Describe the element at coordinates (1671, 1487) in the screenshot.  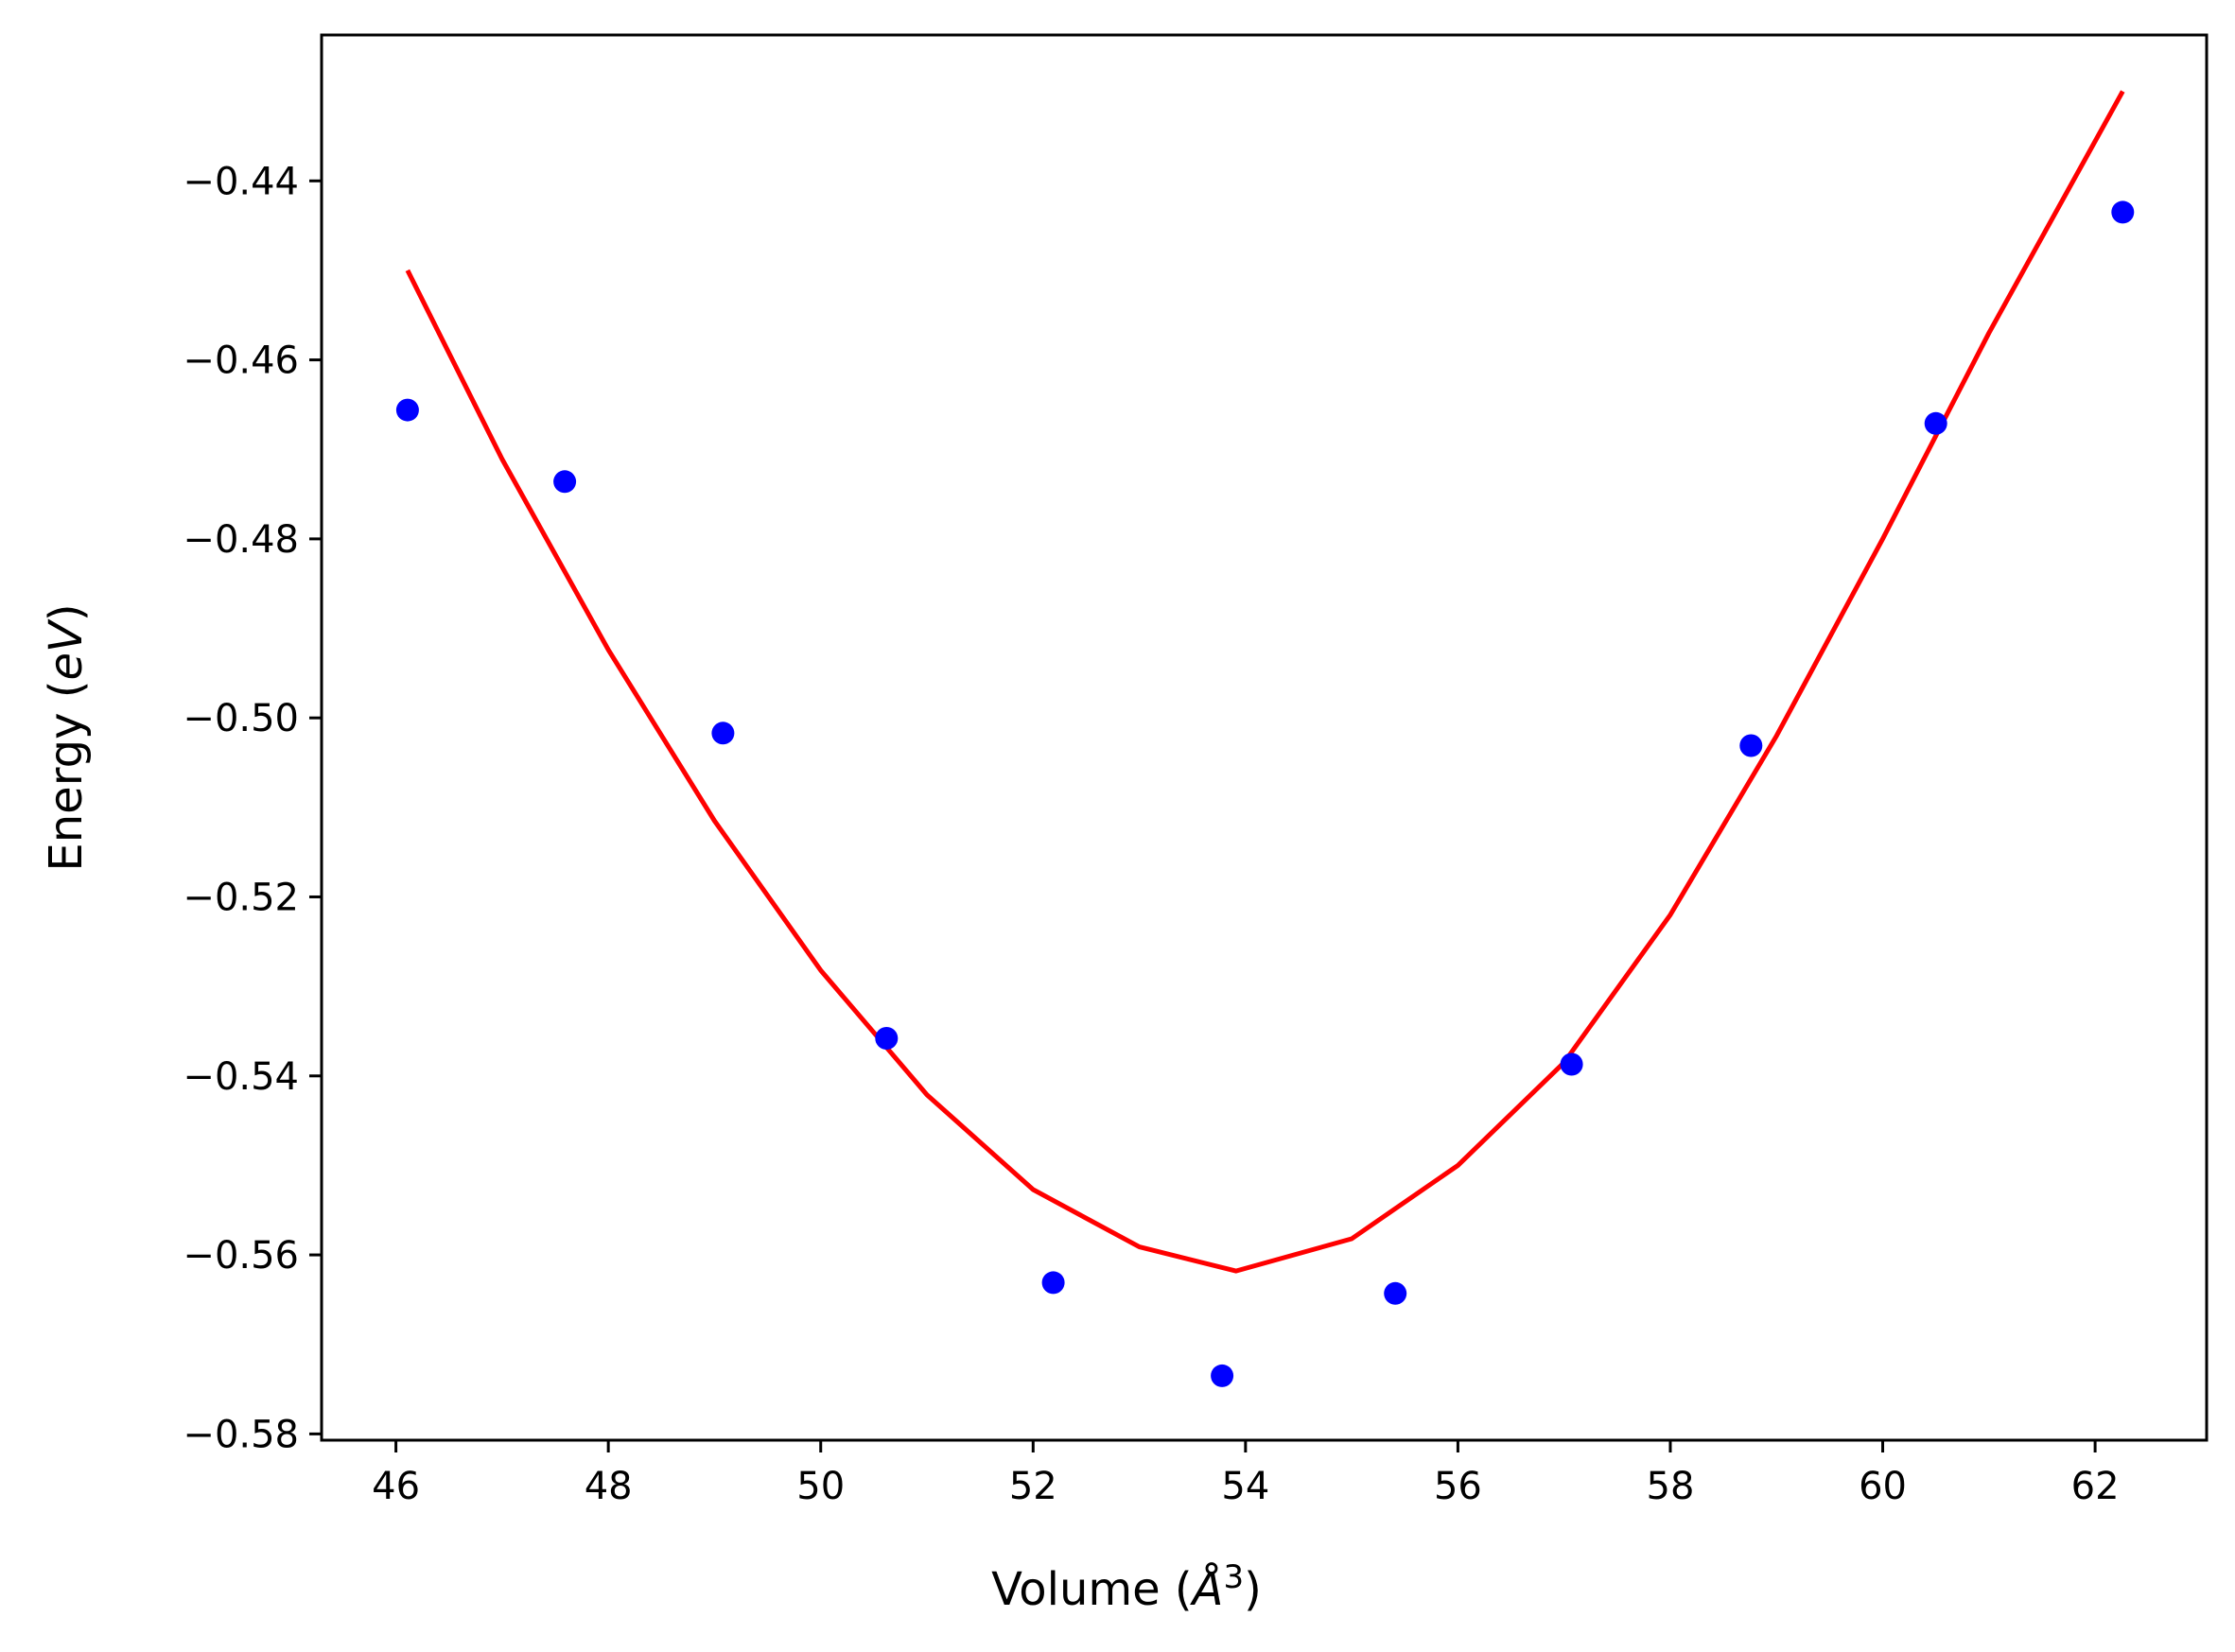
I see `x-tick-label: 58` at that location.